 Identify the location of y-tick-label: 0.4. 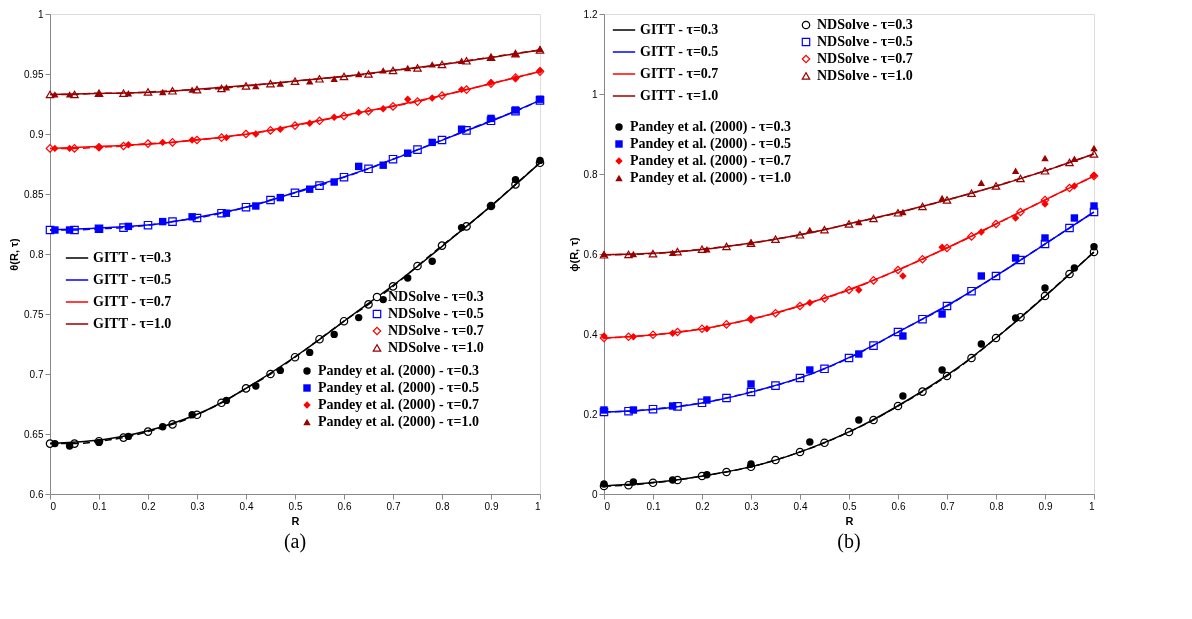
(590, 334).